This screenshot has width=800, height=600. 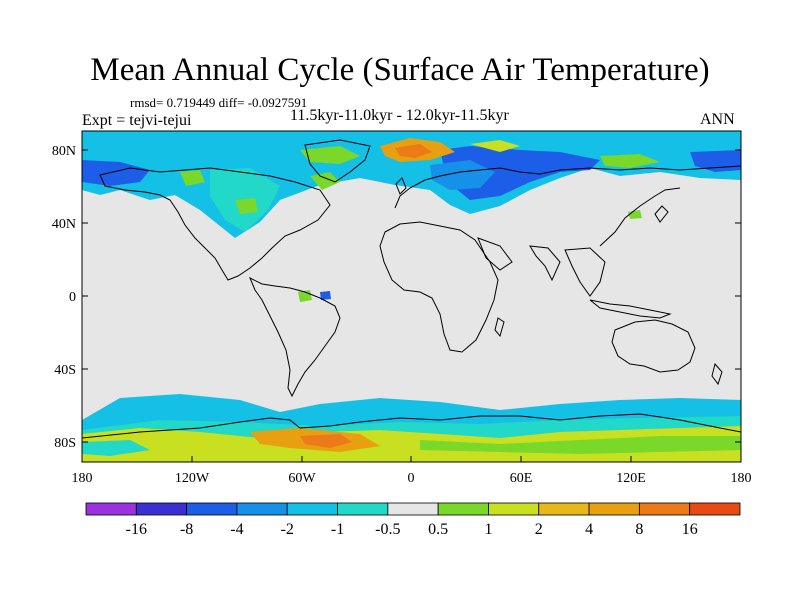 What do you see at coordinates (65, 443) in the screenshot?
I see `lat-tick-label: 80S` at bounding box center [65, 443].